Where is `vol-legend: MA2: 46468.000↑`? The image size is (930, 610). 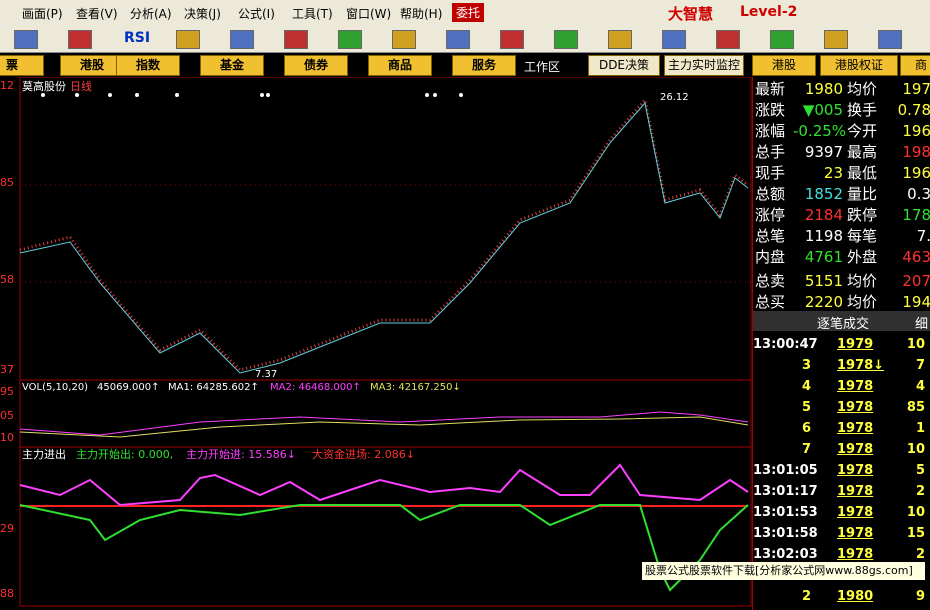
vol-legend: MA2: 46468.000↑ is located at coordinates (315, 387).